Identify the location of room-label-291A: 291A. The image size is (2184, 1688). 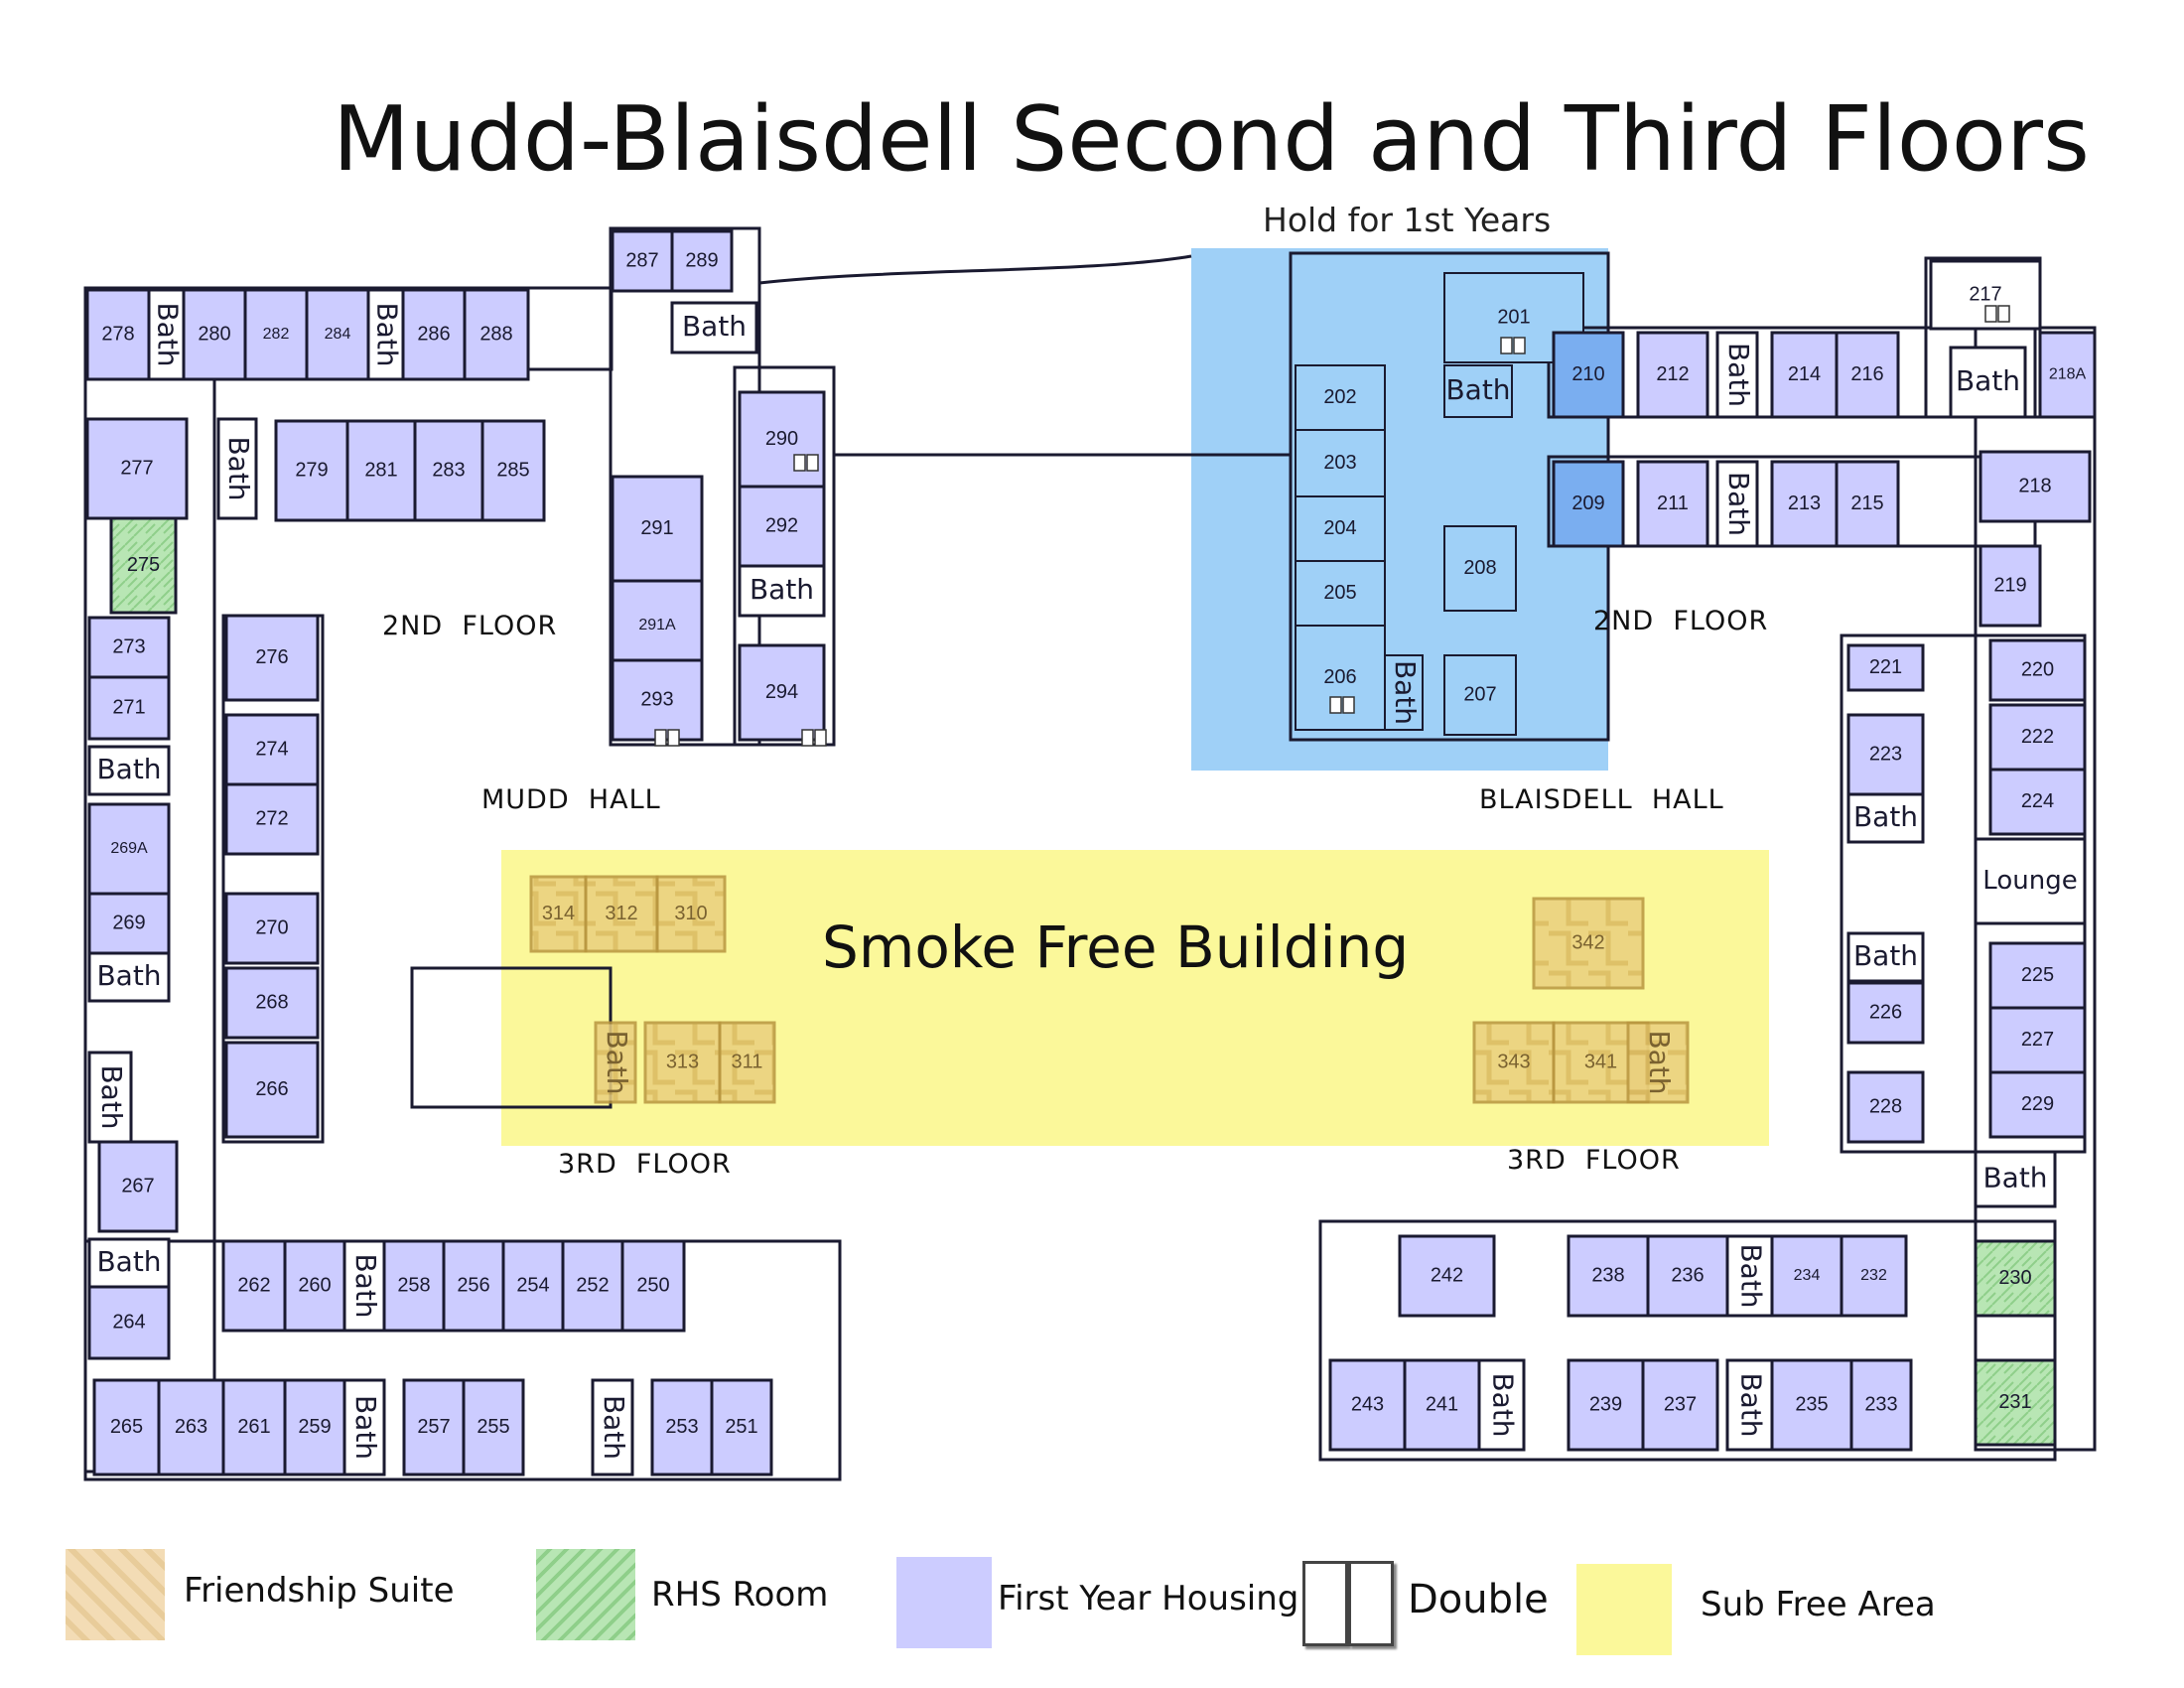
(657, 625).